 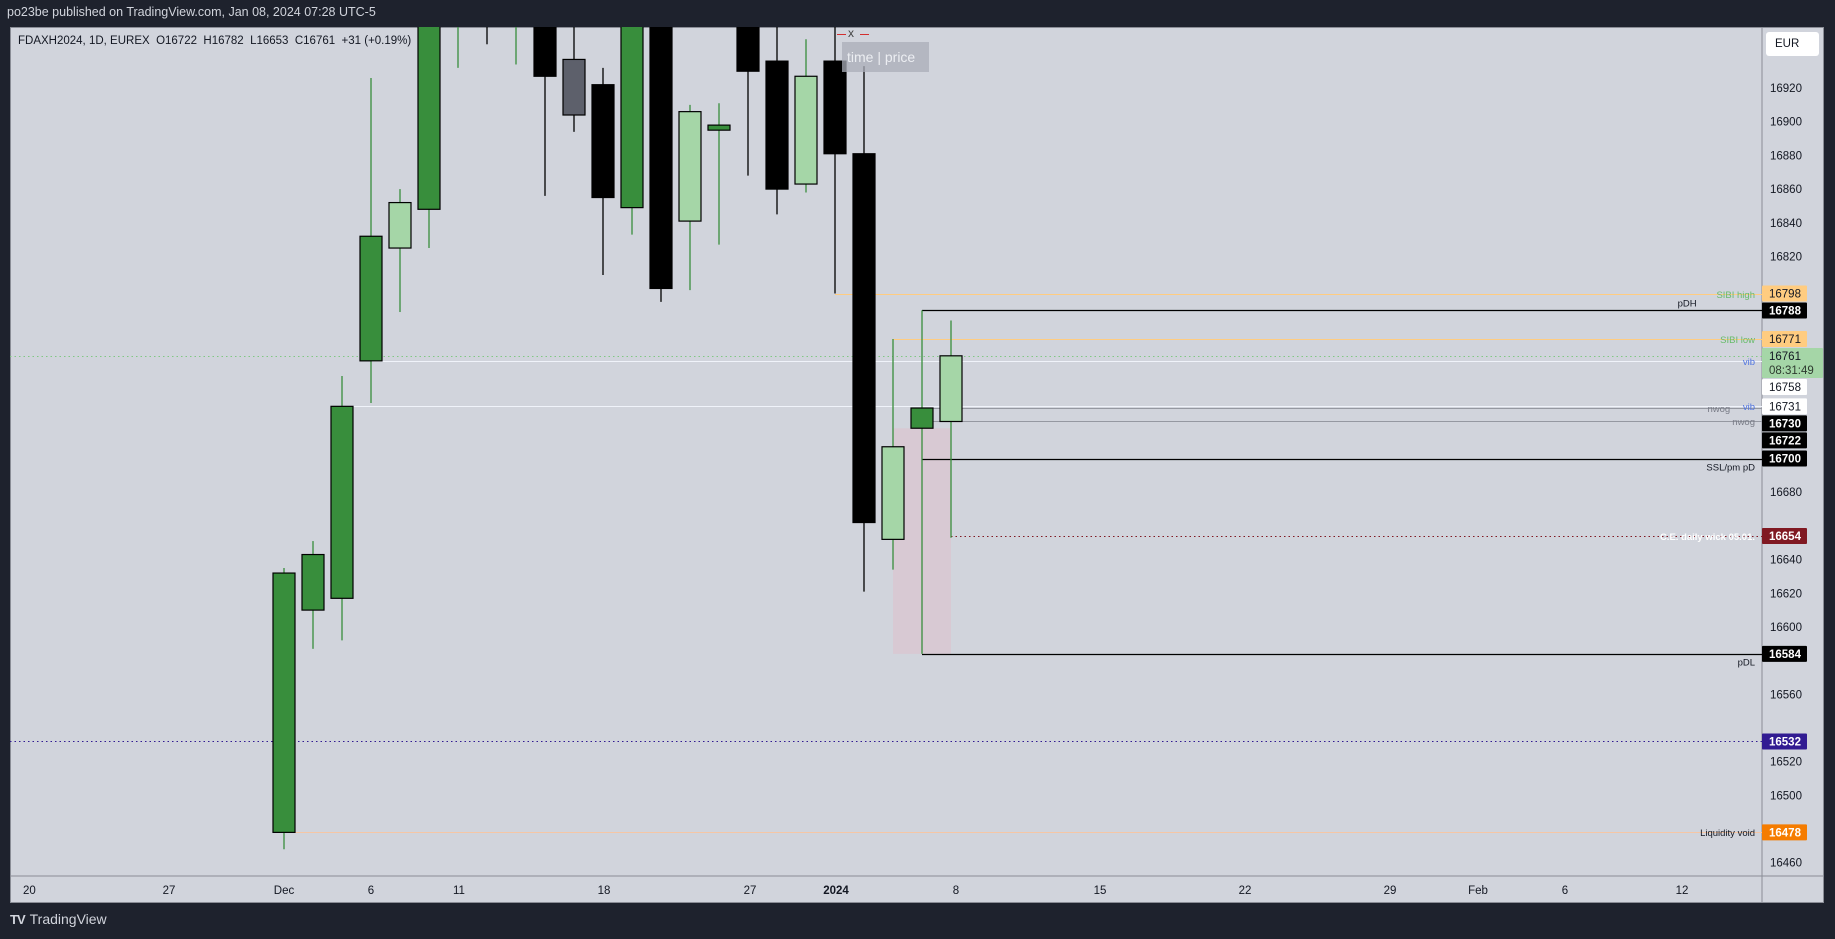 What do you see at coordinates (1786, 561) in the screenshot?
I see `price-tick-label: 16640` at bounding box center [1786, 561].